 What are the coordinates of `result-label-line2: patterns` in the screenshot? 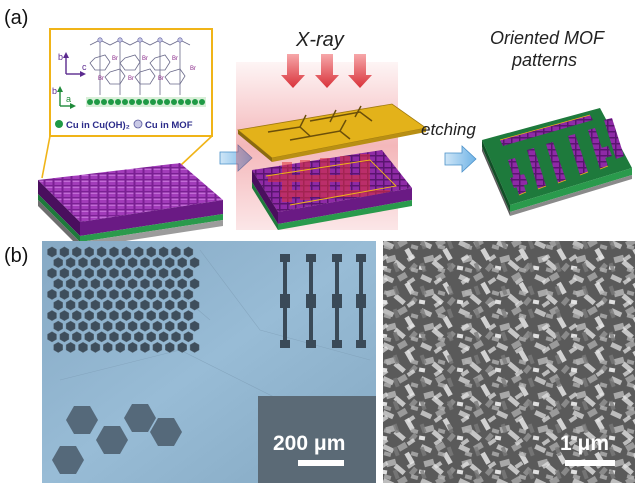 It's located at (544, 60).